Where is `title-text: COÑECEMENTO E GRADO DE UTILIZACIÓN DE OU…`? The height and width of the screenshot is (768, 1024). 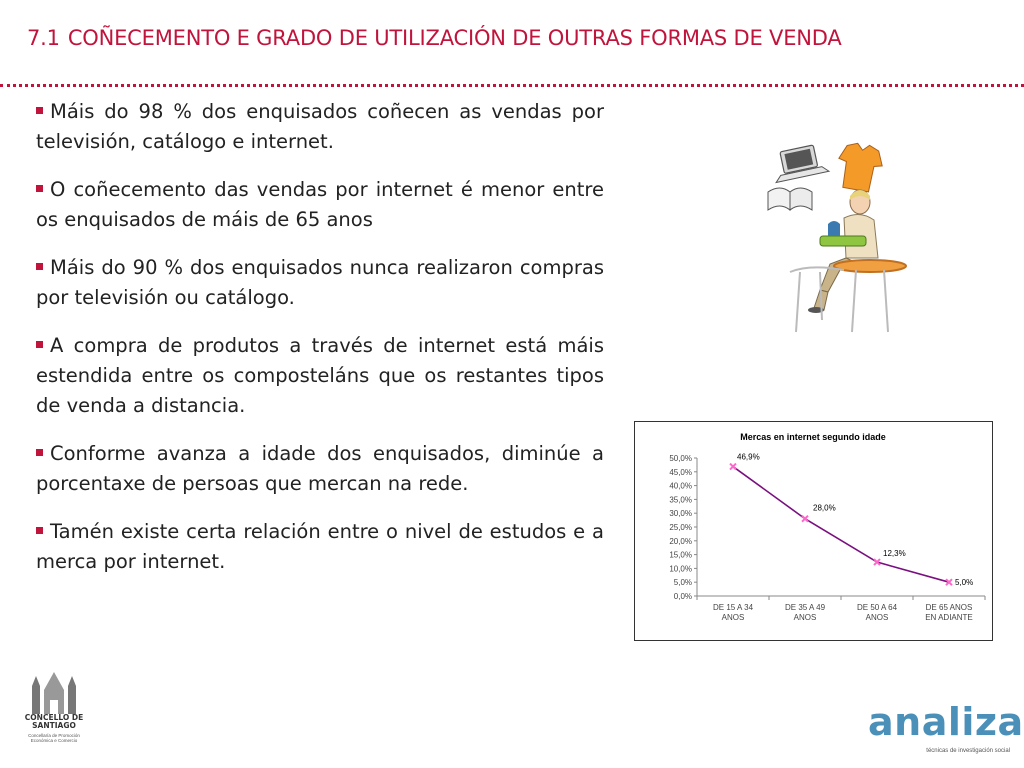
title-text: COÑECEMENTO E GRADO DE UTILIZACIÓN DE OU… is located at coordinates (454, 38).